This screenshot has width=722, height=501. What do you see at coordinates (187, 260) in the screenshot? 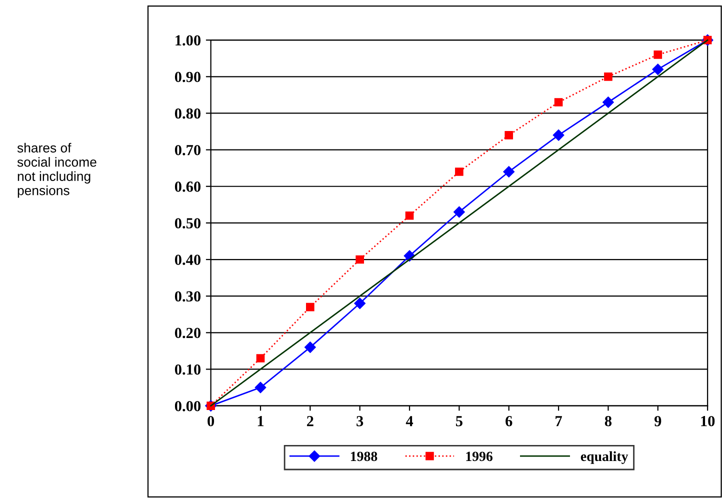
I see `y-tick-label: 0.40` at bounding box center [187, 260].